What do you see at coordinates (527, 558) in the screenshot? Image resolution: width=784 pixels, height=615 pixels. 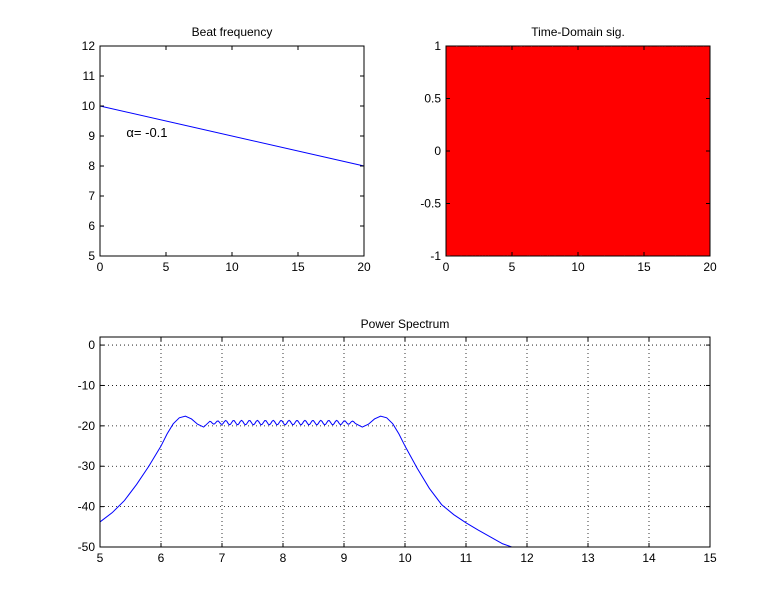 I see `x-tick-label: 12` at bounding box center [527, 558].